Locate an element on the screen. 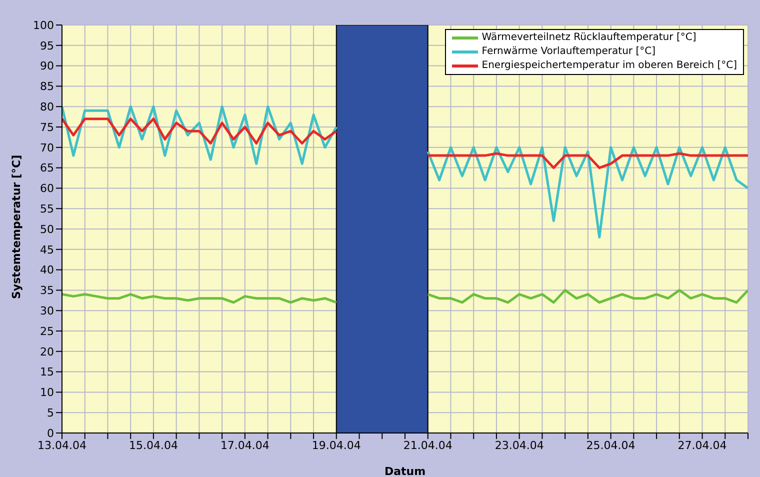 The width and height of the screenshot is (760, 477). y-tick-label: 25 is located at coordinates (47, 331).